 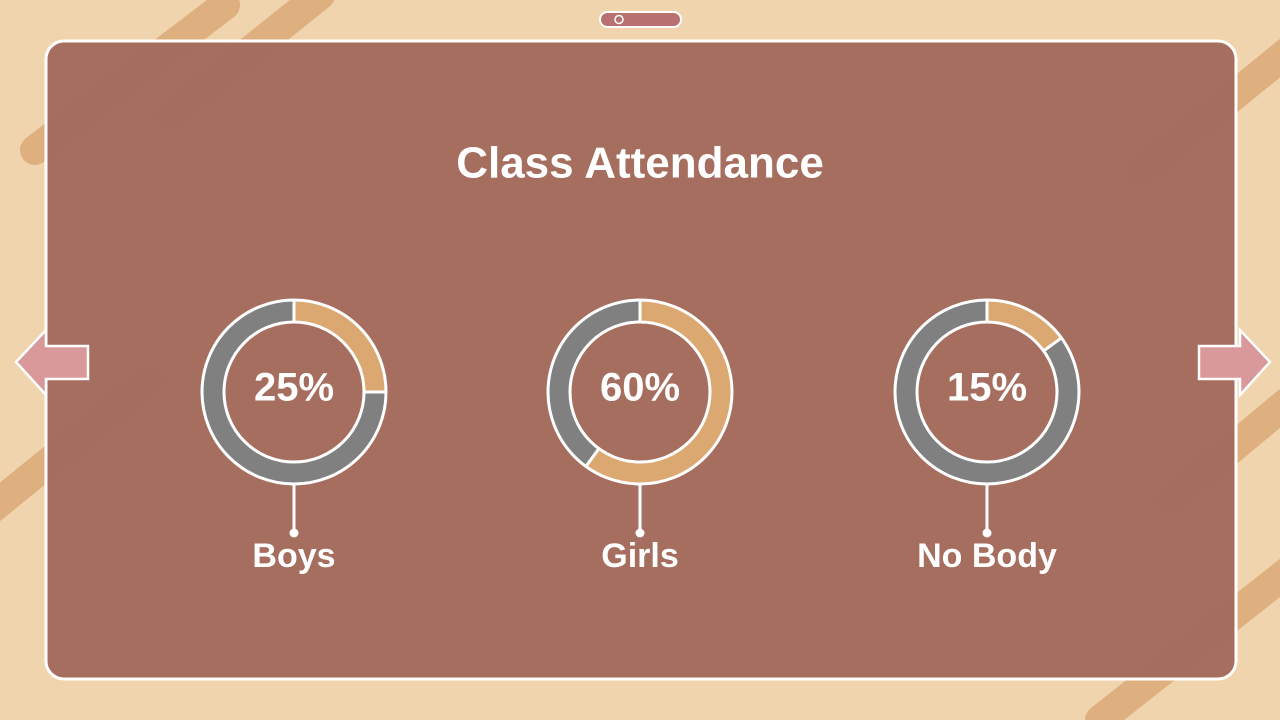 I want to click on title: Class Attendance, so click(x=640, y=163).